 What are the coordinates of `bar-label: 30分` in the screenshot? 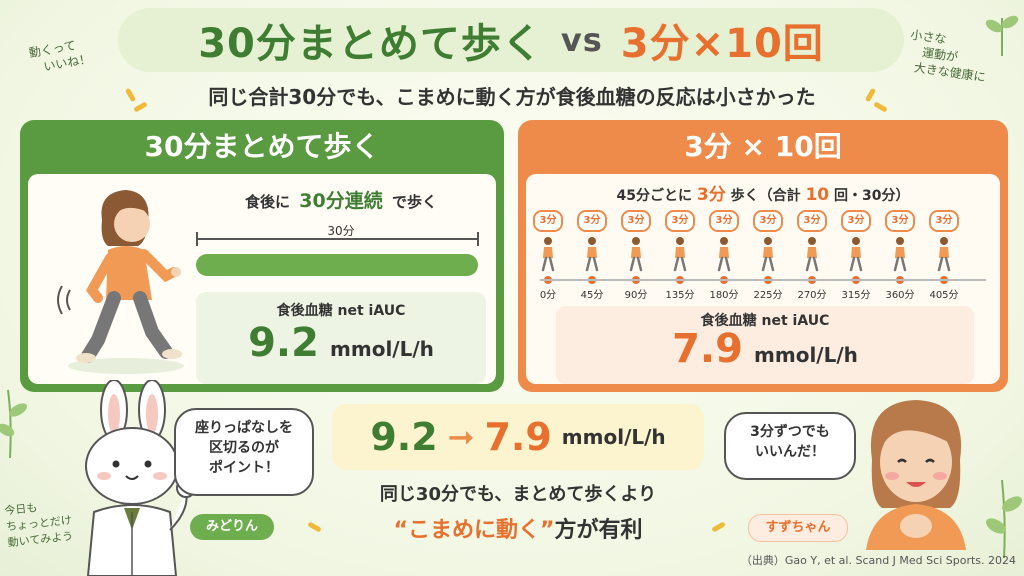 It's located at (341, 231).